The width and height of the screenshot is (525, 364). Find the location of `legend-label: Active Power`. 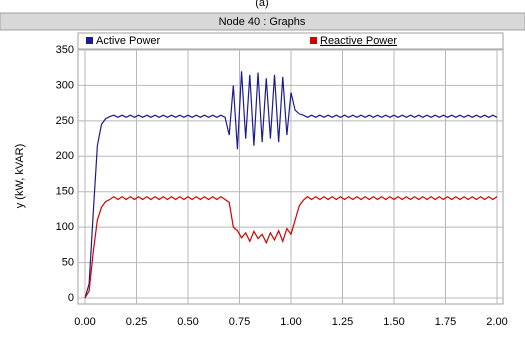

legend-label: Active Power is located at coordinates (128, 41).